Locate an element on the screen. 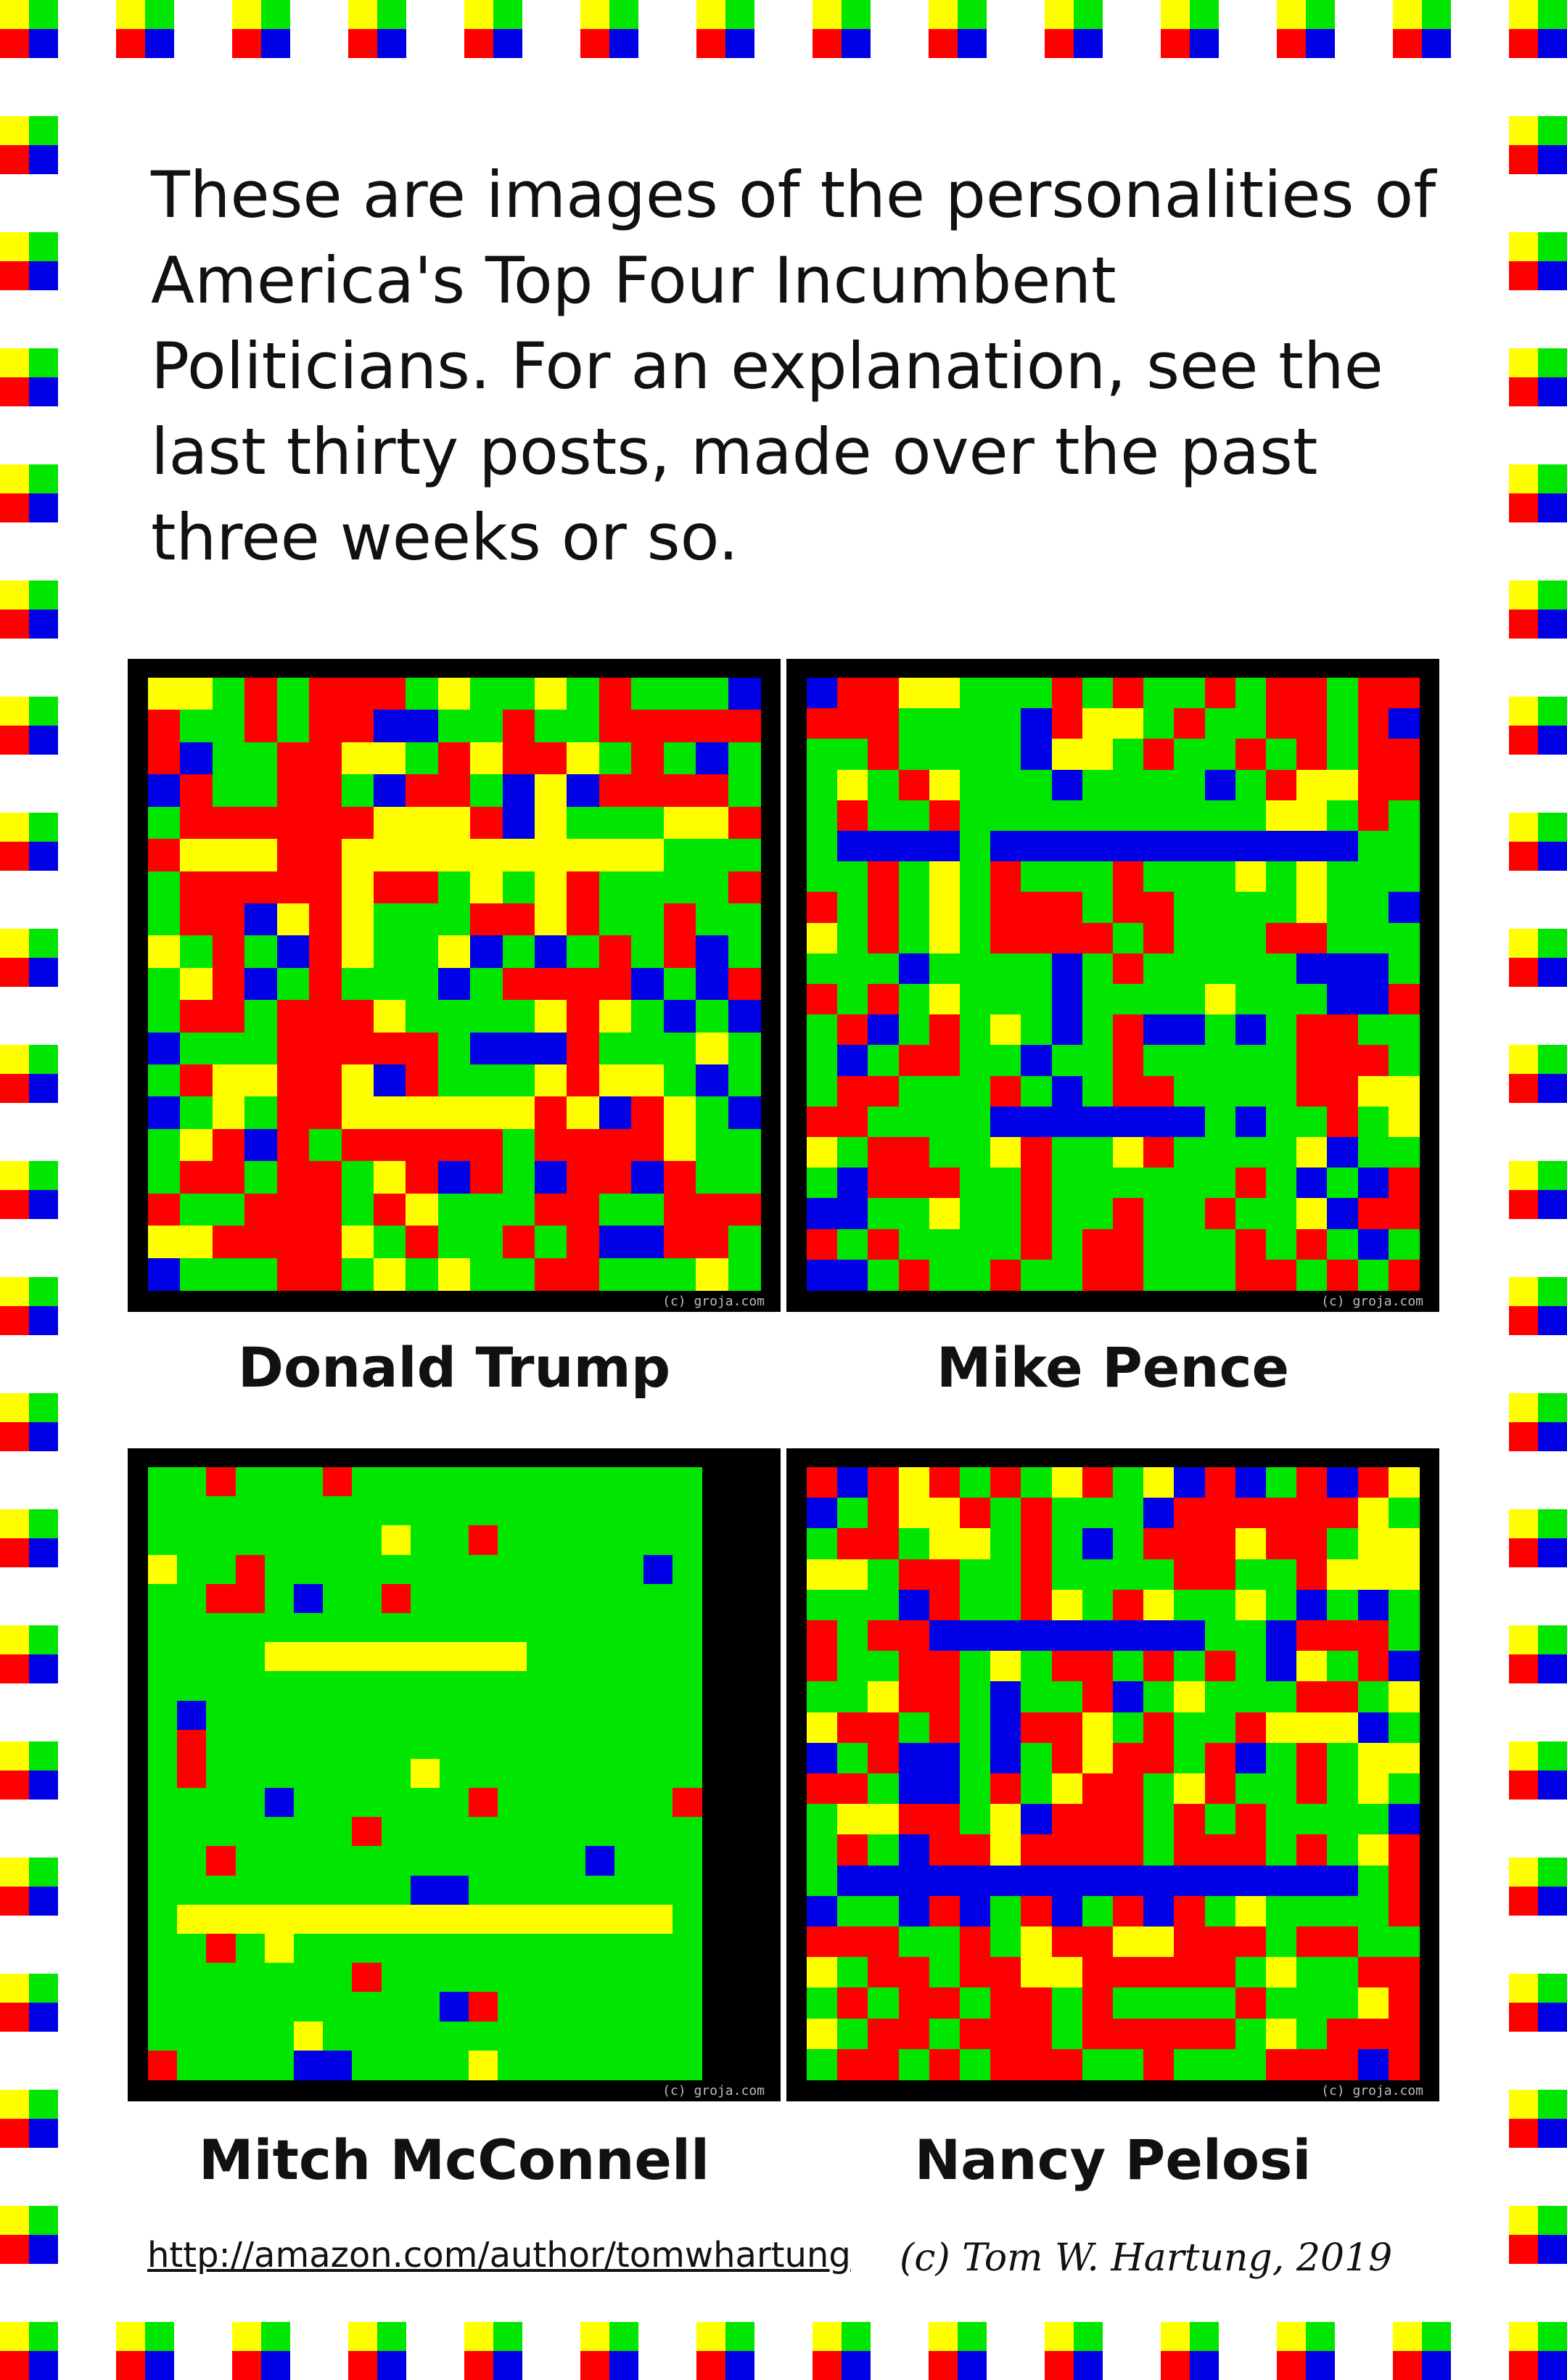 The image size is (1567, 2380). author-link: http://amazon.com/author/tomwhartung is located at coordinates (499, 2255).